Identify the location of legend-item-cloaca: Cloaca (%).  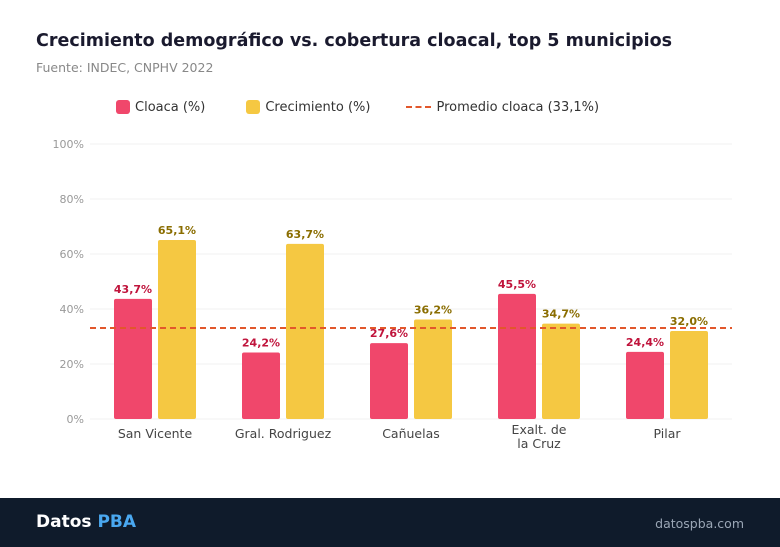
(160, 107).